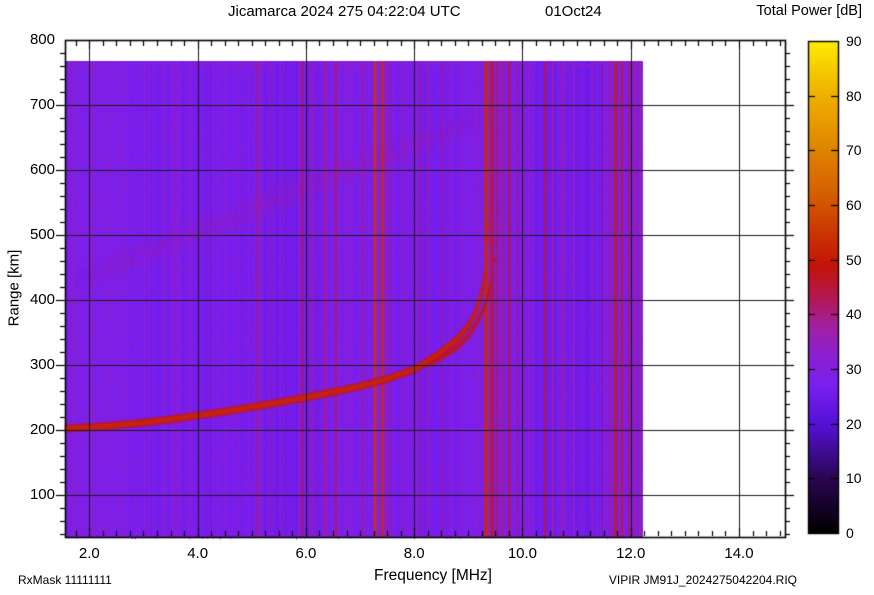 The image size is (874, 595). I want to click on x-tick-label: 10.0, so click(522, 553).